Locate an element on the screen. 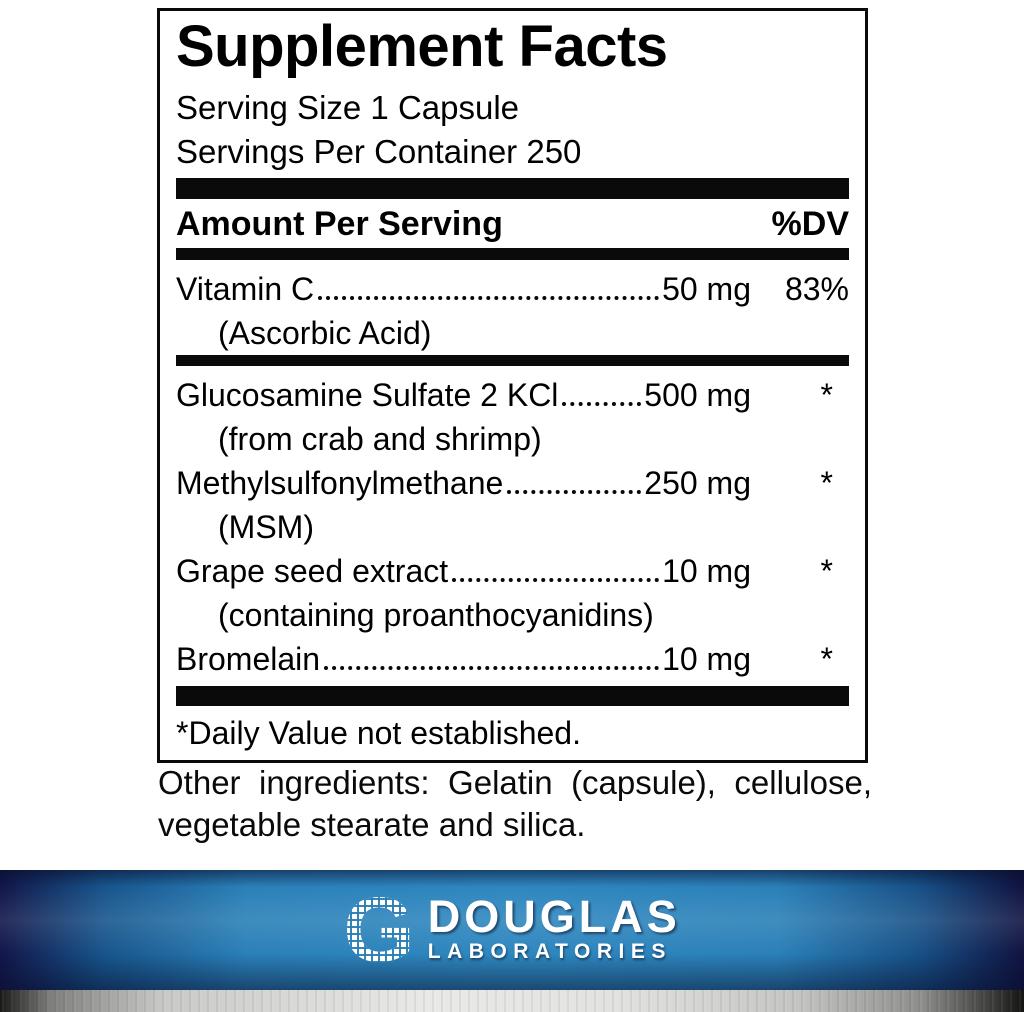 This screenshot has height=1012, width=1024. divider-bar-thick-bottom is located at coordinates (512, 696).